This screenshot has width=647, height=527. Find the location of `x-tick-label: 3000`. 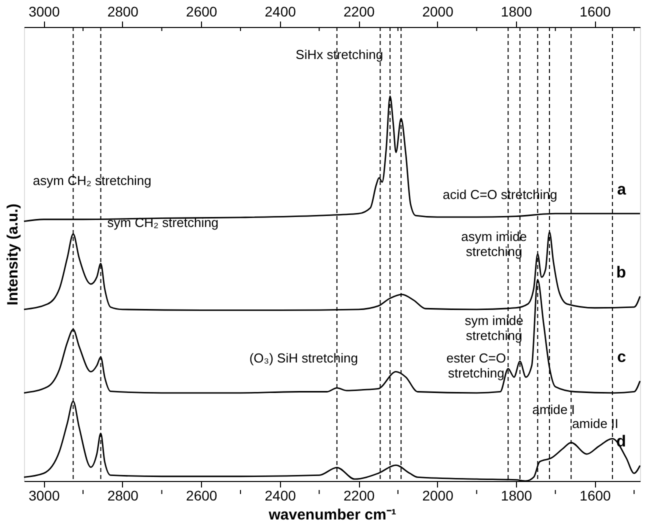

x-tick-label: 3000 is located at coordinates (44, 496).